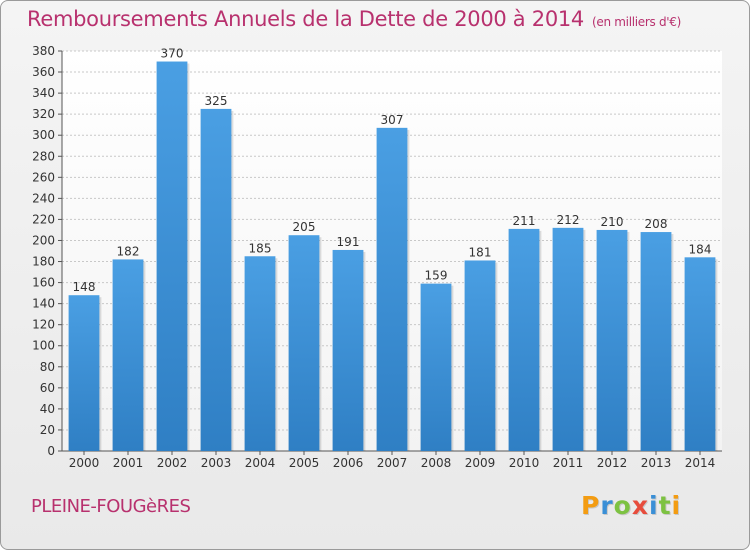  Describe the element at coordinates (700, 249) in the screenshot. I see `data-label: 184` at that location.